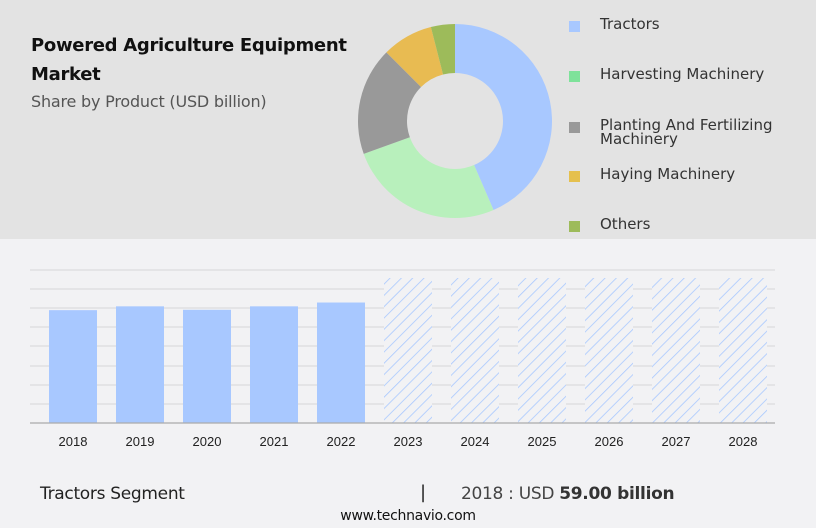 The image size is (816, 528). What do you see at coordinates (686, 132) in the screenshot?
I see `legend-label: Planting And Fertilizing Machinery` at bounding box center [686, 132].